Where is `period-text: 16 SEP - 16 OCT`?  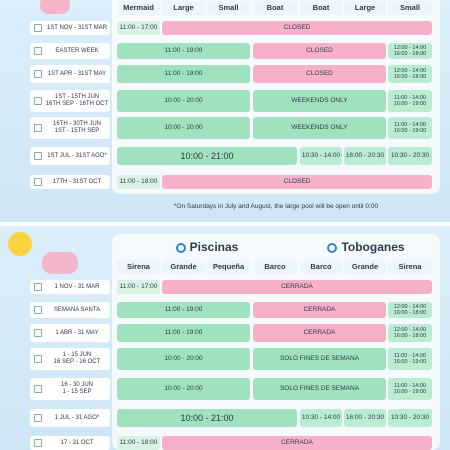
period-text: 16 SEP - 16 OCT is located at coordinates (77, 362).